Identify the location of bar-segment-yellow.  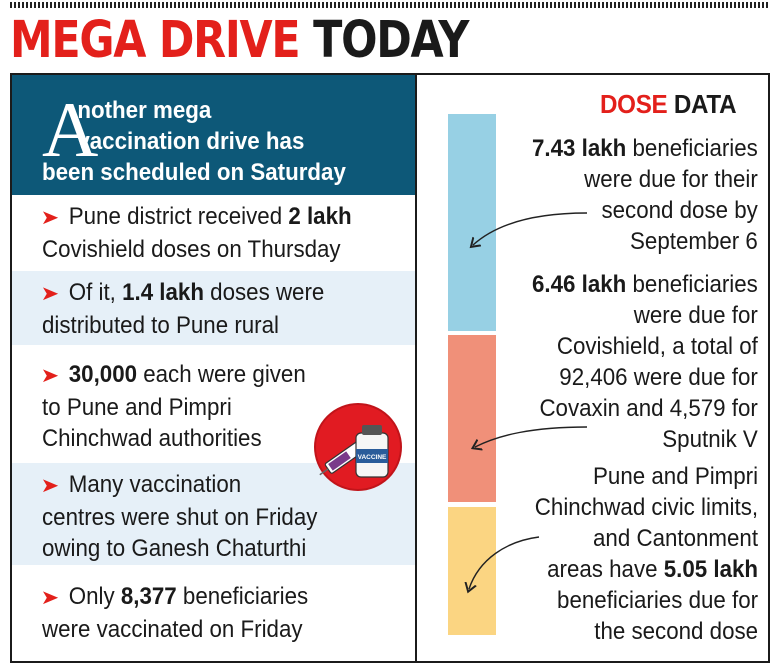
(472, 571).